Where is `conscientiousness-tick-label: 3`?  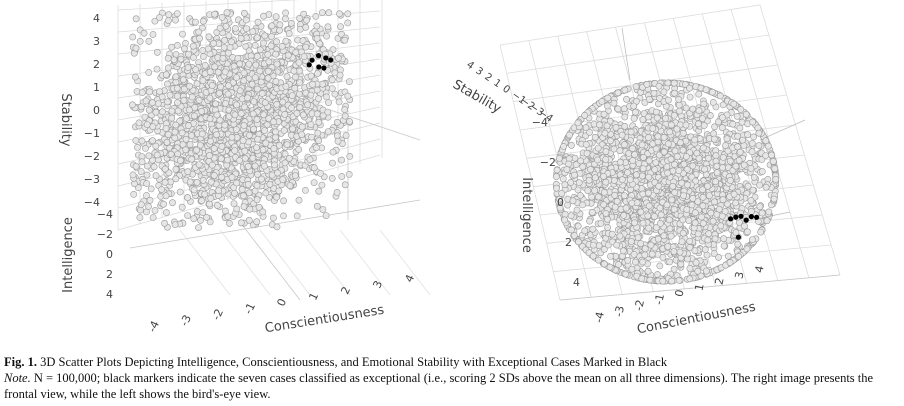 conscientiousness-tick-label: 3 is located at coordinates (377, 285).